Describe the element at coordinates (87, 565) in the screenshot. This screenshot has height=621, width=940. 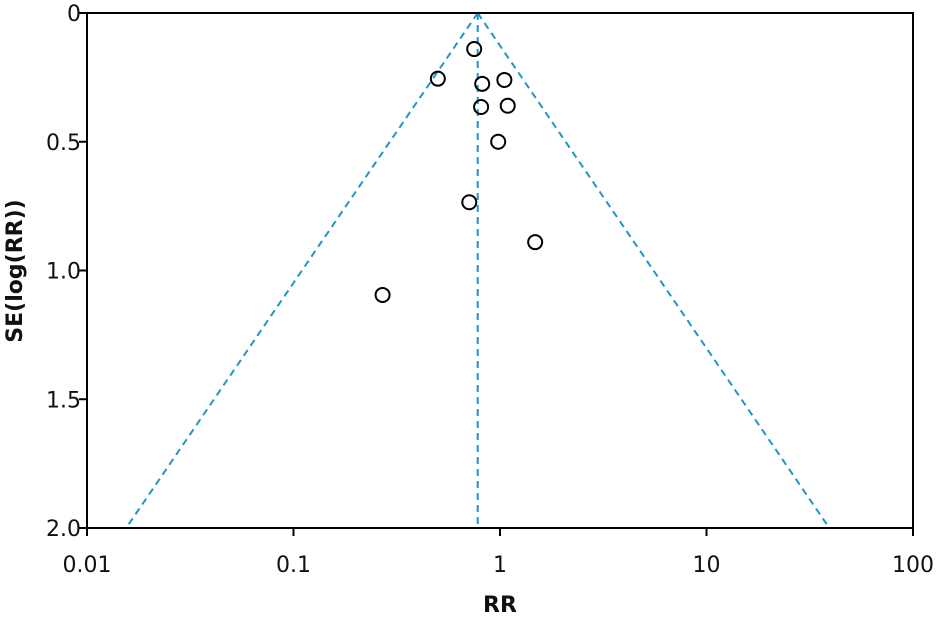
I see `x-tick-label-1: 0.01` at that location.